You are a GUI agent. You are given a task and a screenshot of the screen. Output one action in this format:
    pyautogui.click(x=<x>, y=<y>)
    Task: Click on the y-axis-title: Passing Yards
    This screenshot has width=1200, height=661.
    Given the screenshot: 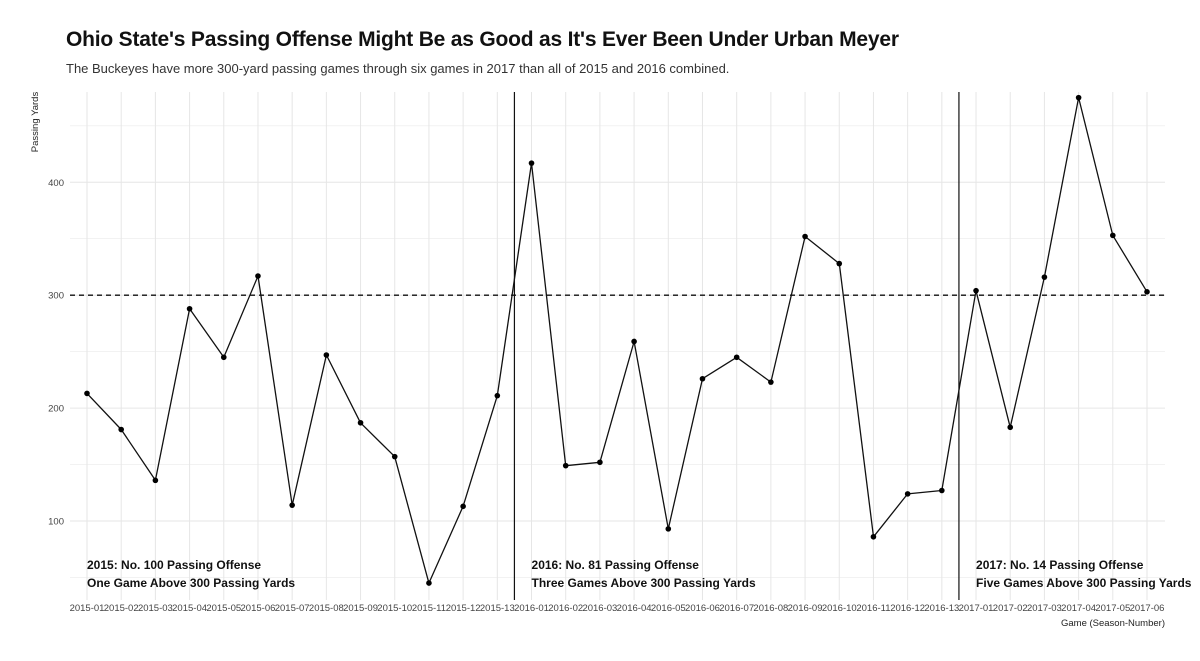 What is the action you would take?
    pyautogui.click(x=35, y=122)
    